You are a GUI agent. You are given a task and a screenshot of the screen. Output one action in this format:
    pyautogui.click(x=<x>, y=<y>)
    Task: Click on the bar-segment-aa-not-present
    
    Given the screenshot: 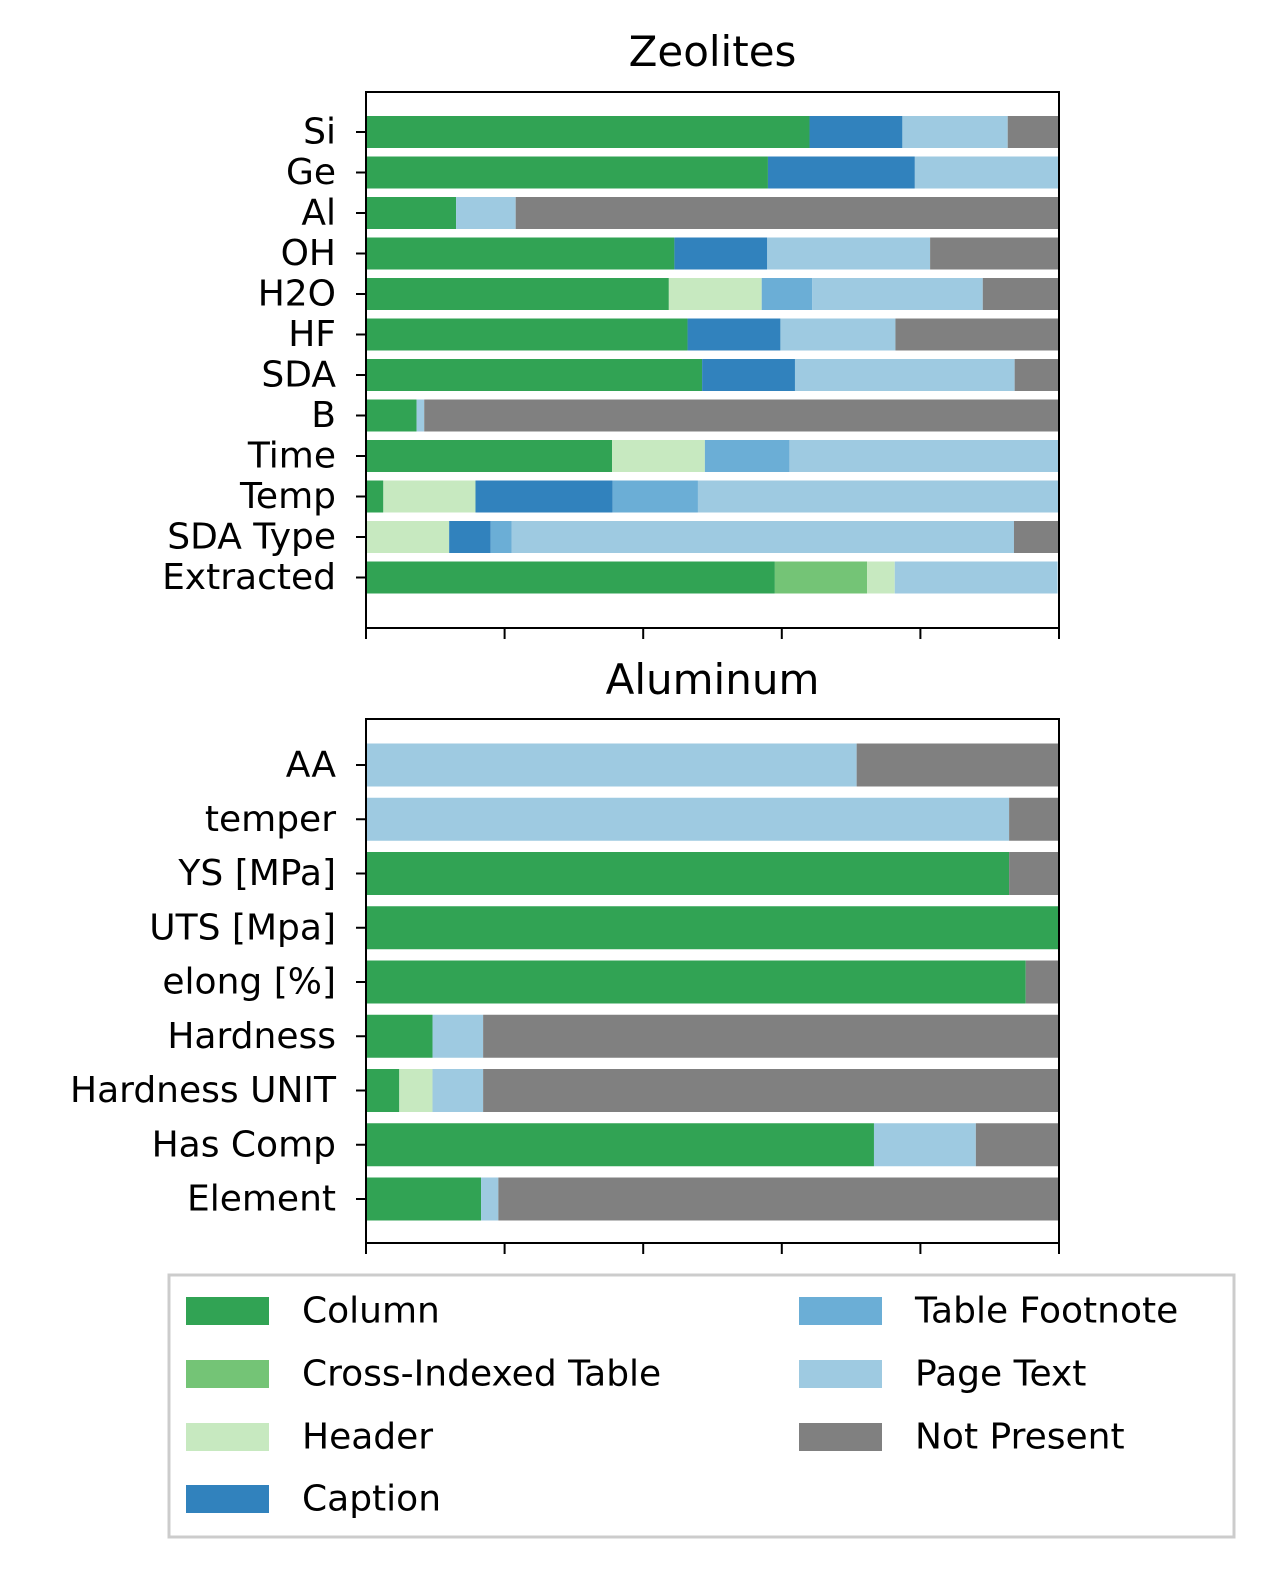 What is the action you would take?
    pyautogui.click(x=957, y=765)
    